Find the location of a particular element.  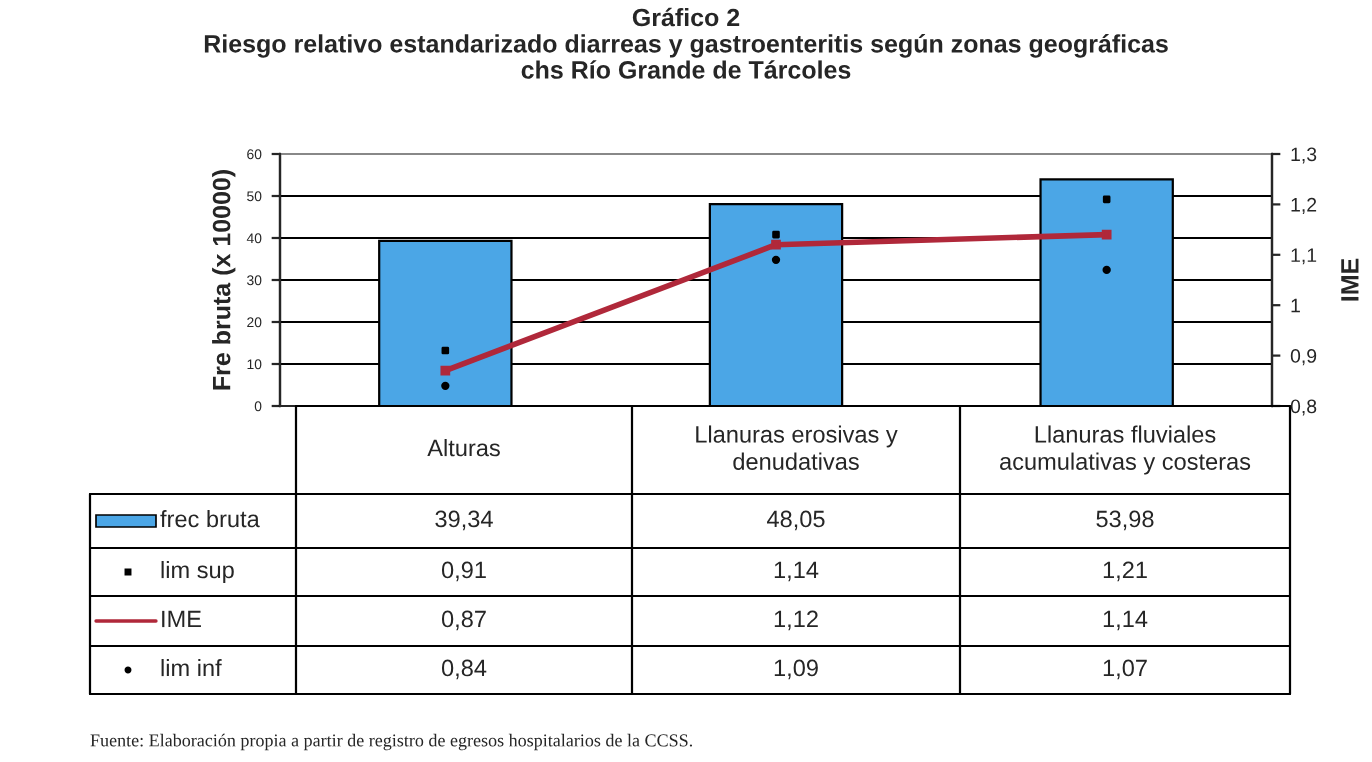

legend-label: frec bruta is located at coordinates (210, 518).